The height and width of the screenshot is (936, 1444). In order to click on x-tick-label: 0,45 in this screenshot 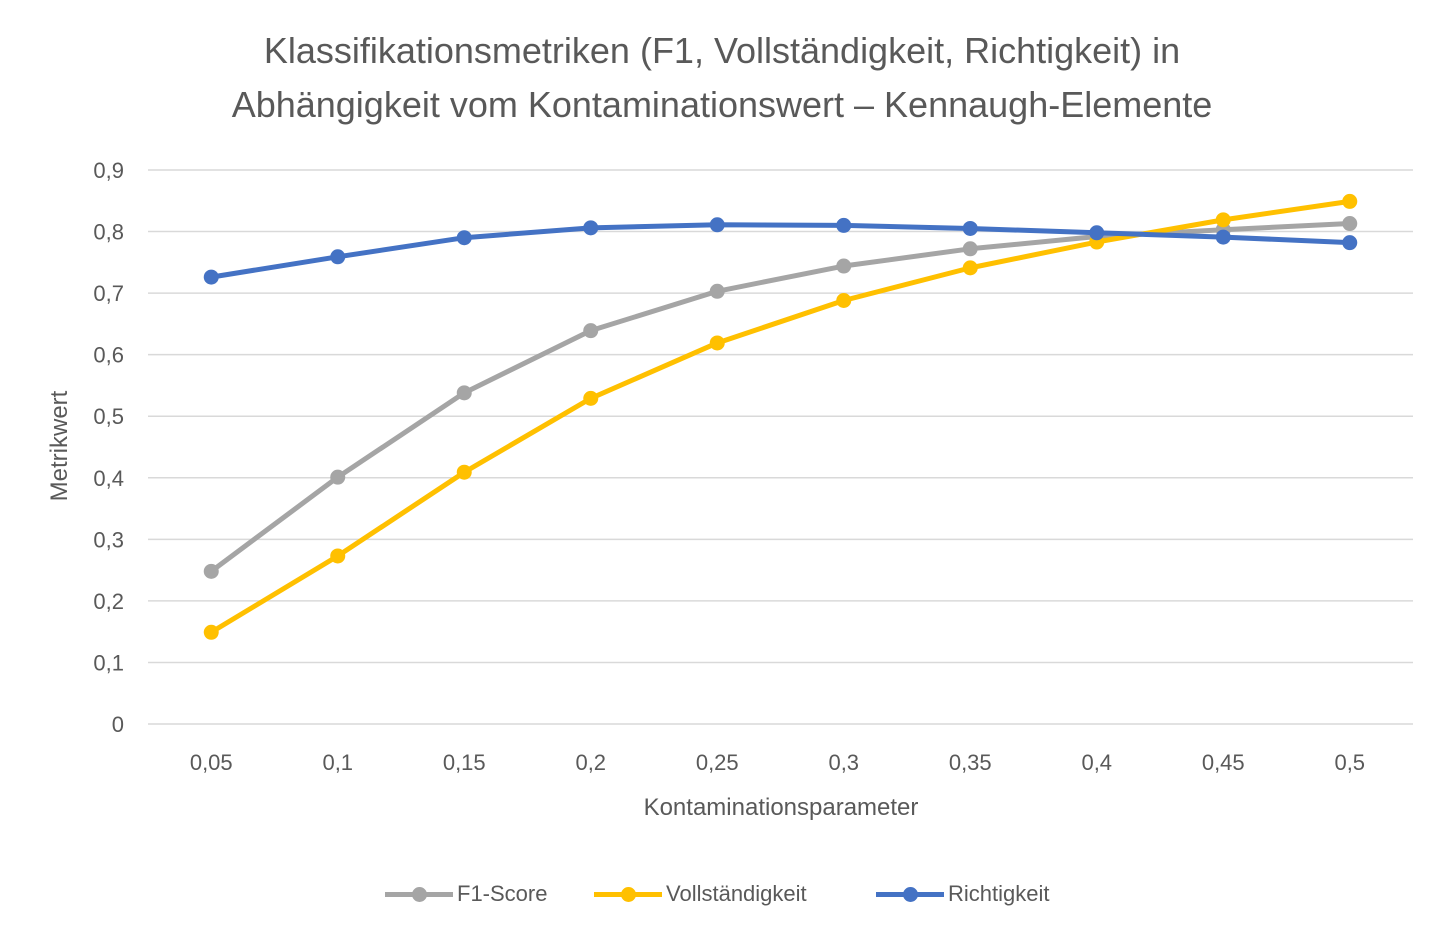, I will do `click(1223, 762)`.